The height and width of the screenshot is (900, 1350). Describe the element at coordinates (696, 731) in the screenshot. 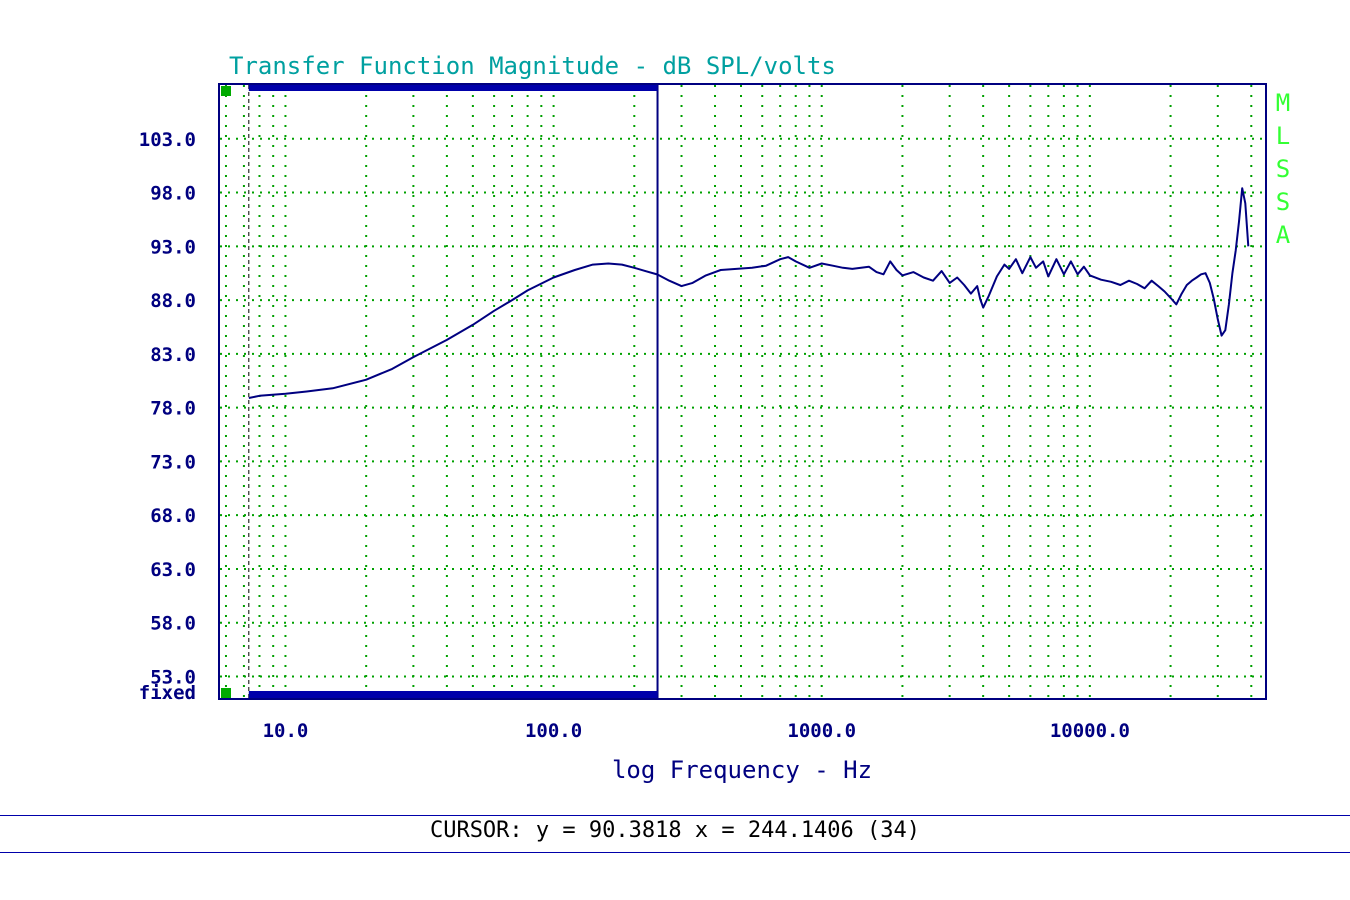

I see `x-tick-labels: 10.0 100.0 1000.0 10000.0` at that location.